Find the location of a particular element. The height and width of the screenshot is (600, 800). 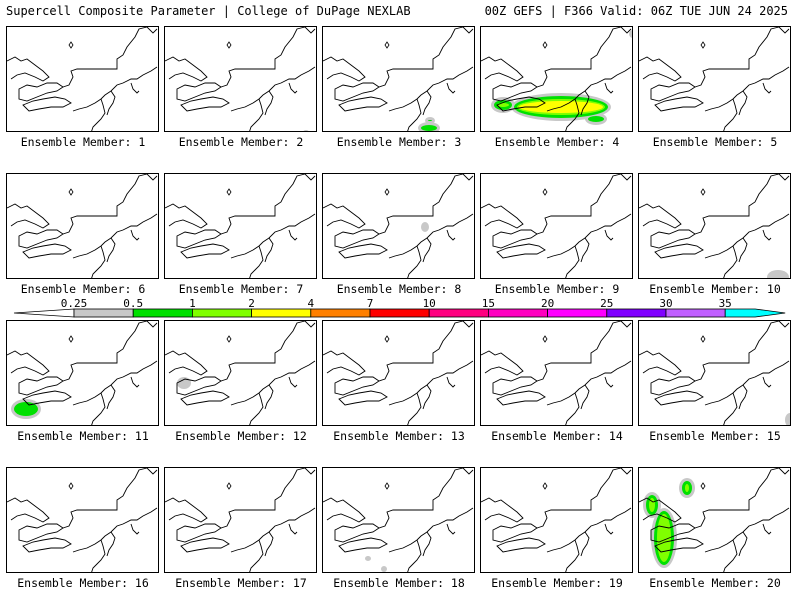

colorbar-tick-label: 30 is located at coordinates (665, 303).